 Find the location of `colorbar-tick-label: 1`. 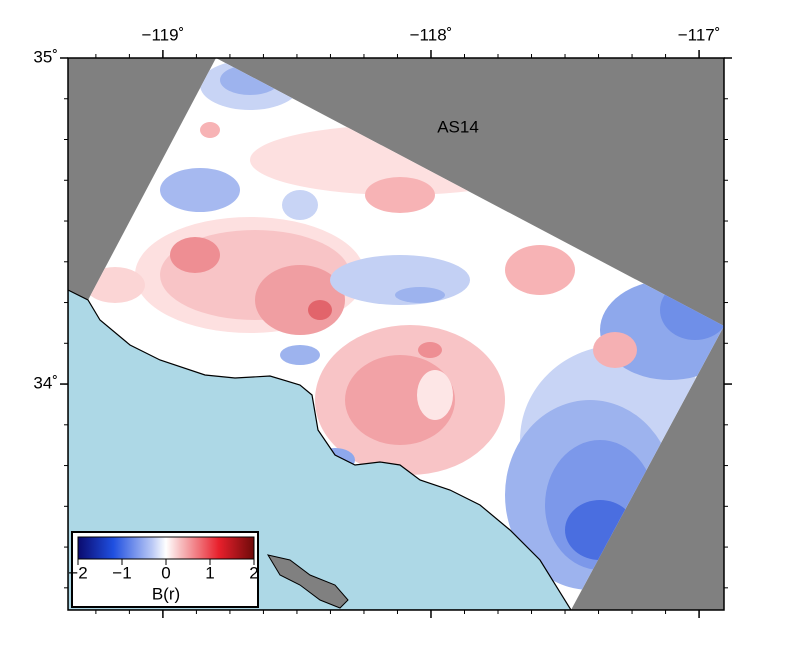

colorbar-tick-label: 1 is located at coordinates (209, 572).